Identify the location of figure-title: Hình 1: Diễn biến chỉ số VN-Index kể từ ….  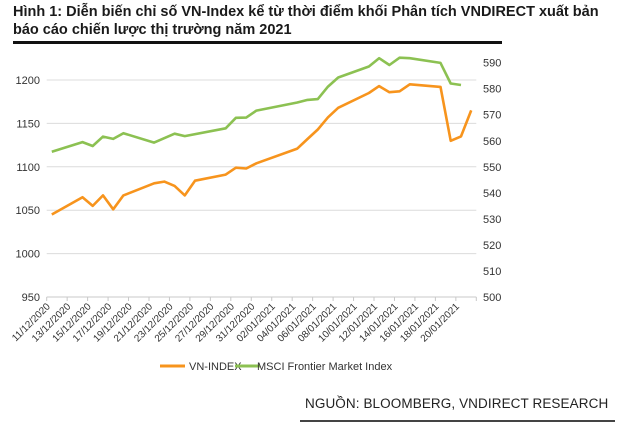
(306, 21).